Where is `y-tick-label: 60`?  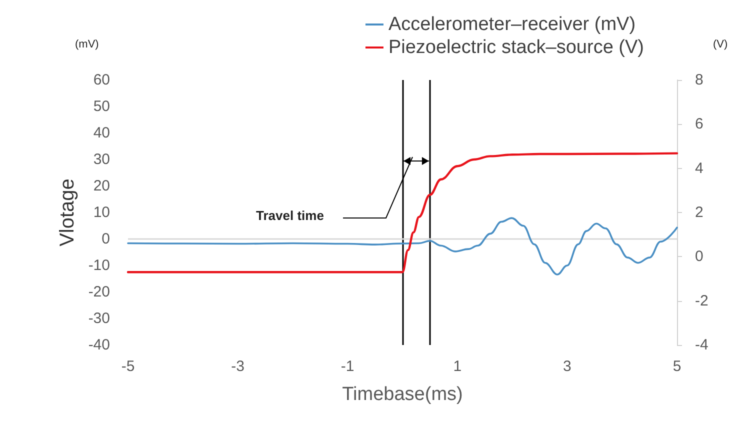 y-tick-label: 60 is located at coordinates (101, 80).